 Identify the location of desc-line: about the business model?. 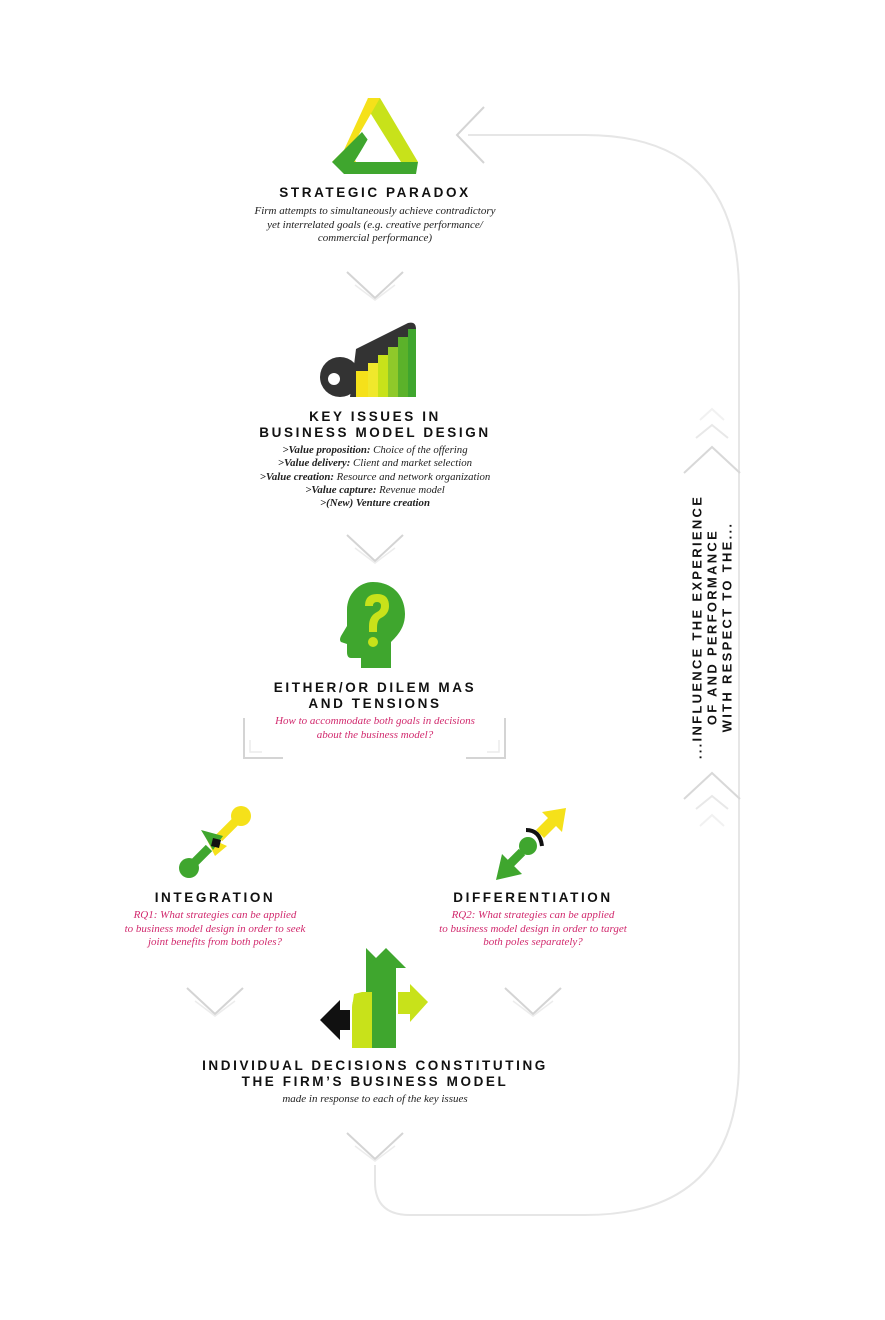
(375, 734).